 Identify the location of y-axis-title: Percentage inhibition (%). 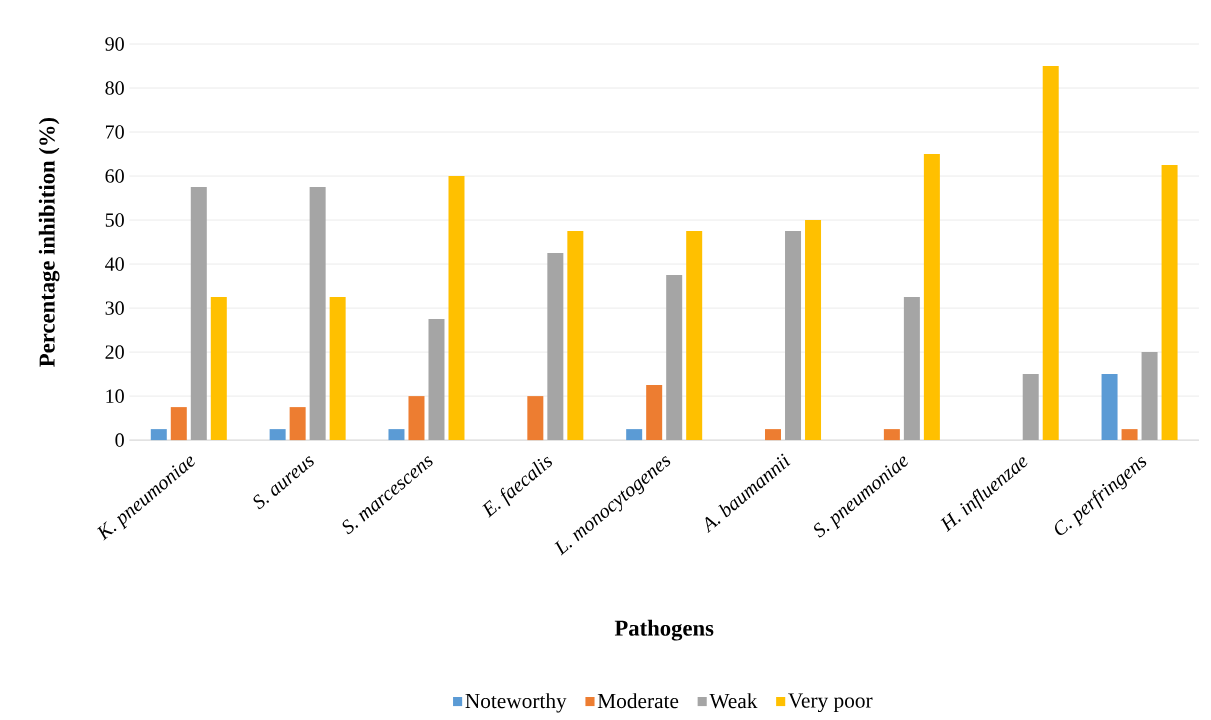
(49, 242).